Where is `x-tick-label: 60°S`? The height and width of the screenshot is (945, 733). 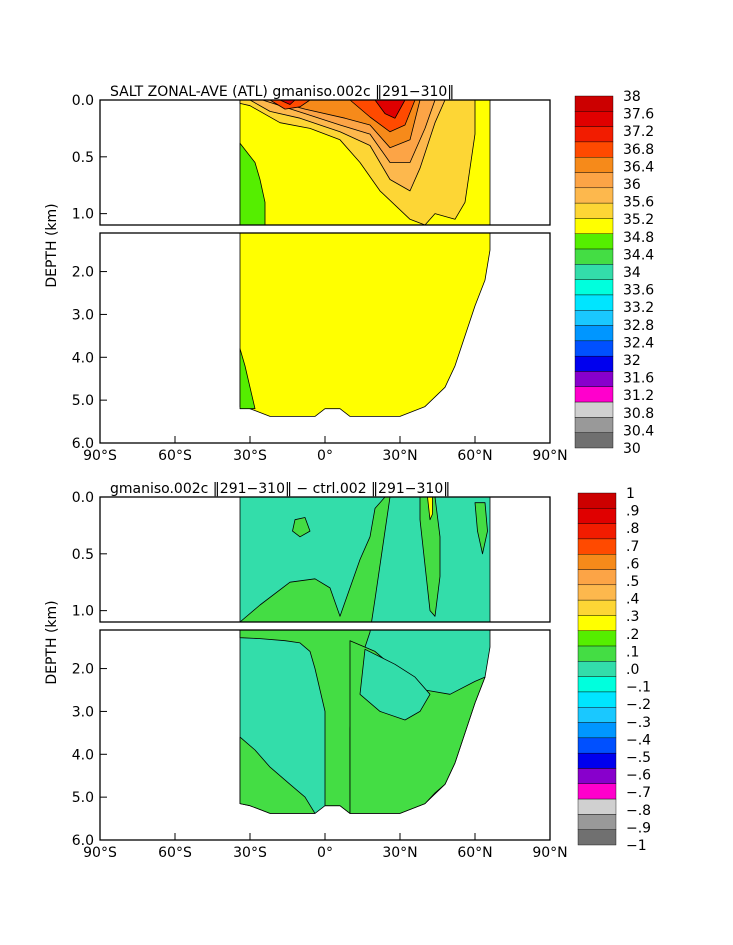 x-tick-label: 60°S is located at coordinates (175, 456).